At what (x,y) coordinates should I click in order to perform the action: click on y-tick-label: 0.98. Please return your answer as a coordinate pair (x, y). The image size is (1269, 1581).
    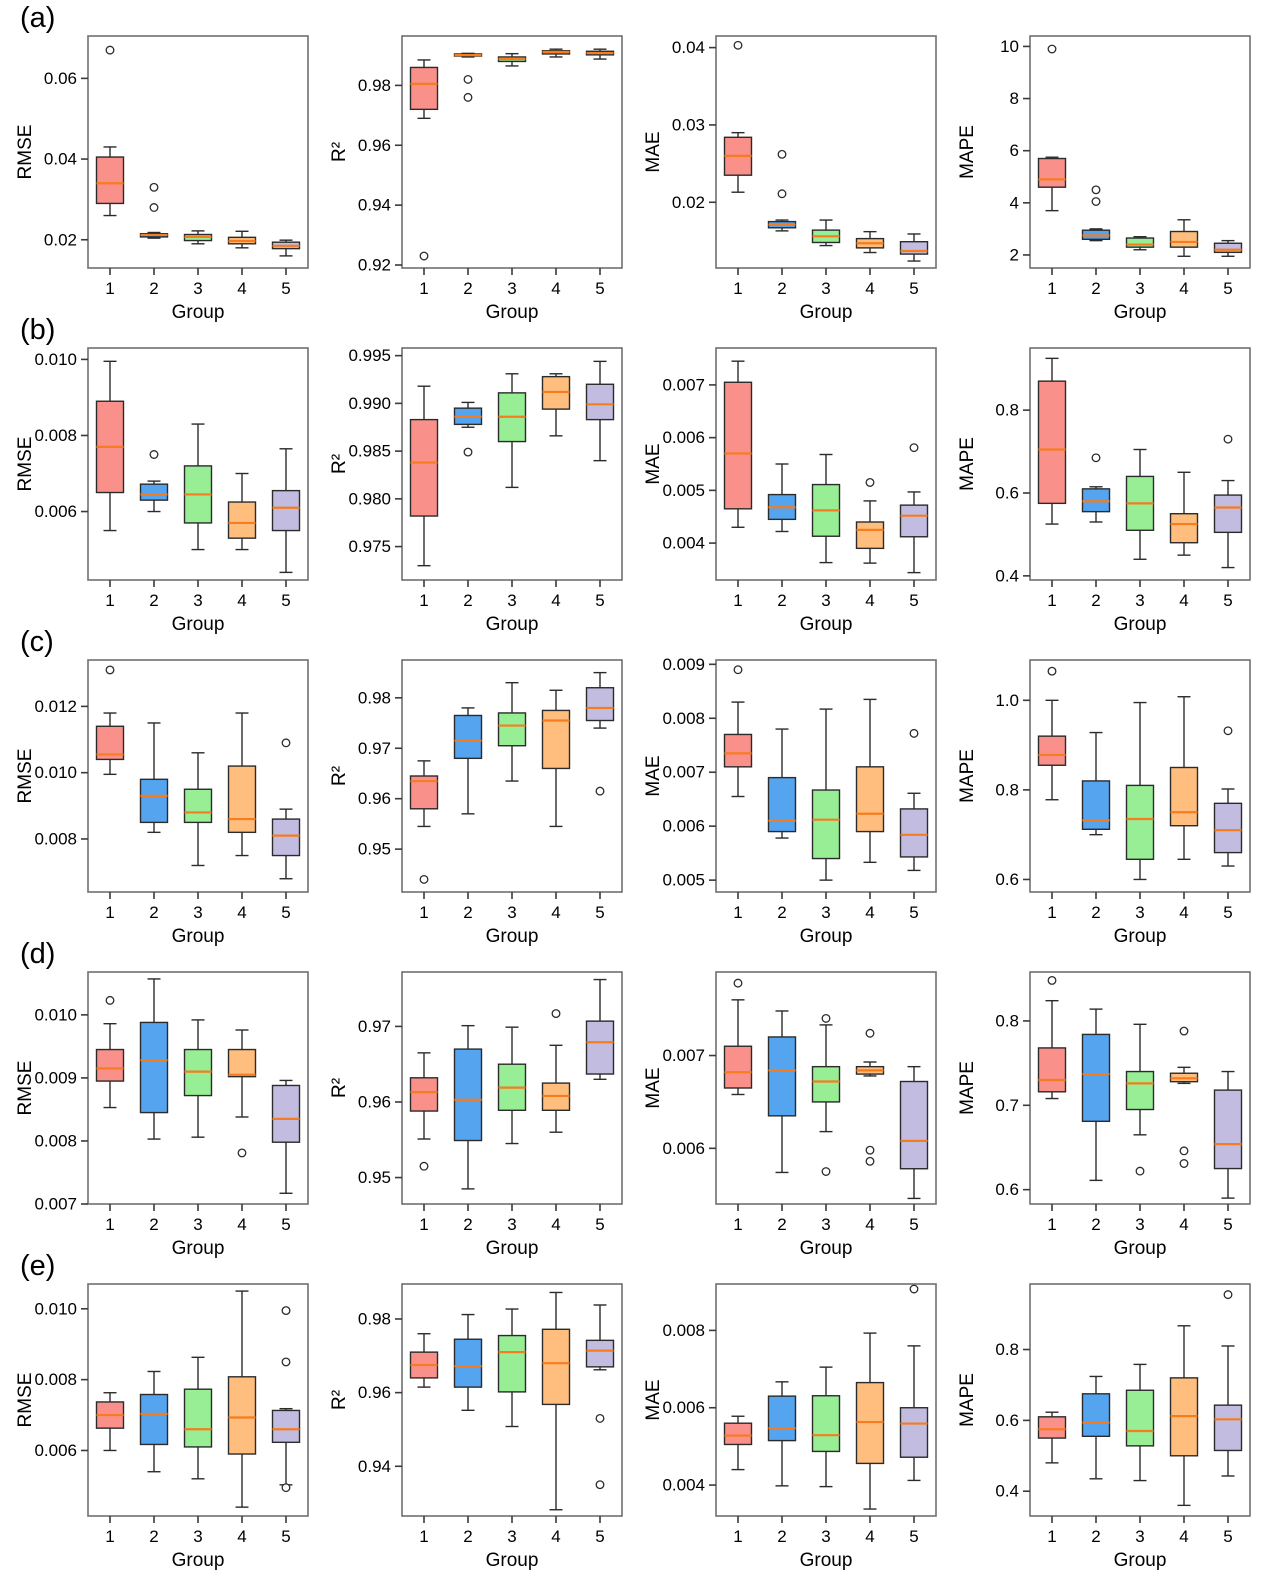
    Looking at the image, I should click on (374, 697).